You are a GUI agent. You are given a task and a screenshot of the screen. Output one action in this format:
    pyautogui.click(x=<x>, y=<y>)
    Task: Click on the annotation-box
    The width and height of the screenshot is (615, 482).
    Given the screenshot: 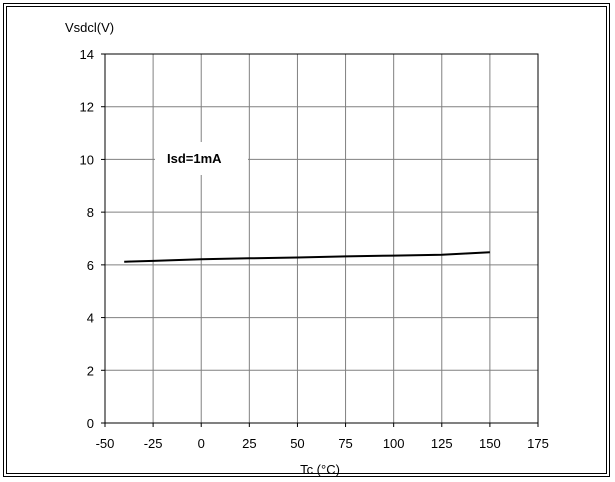 What is the action you would take?
    pyautogui.click(x=201, y=158)
    